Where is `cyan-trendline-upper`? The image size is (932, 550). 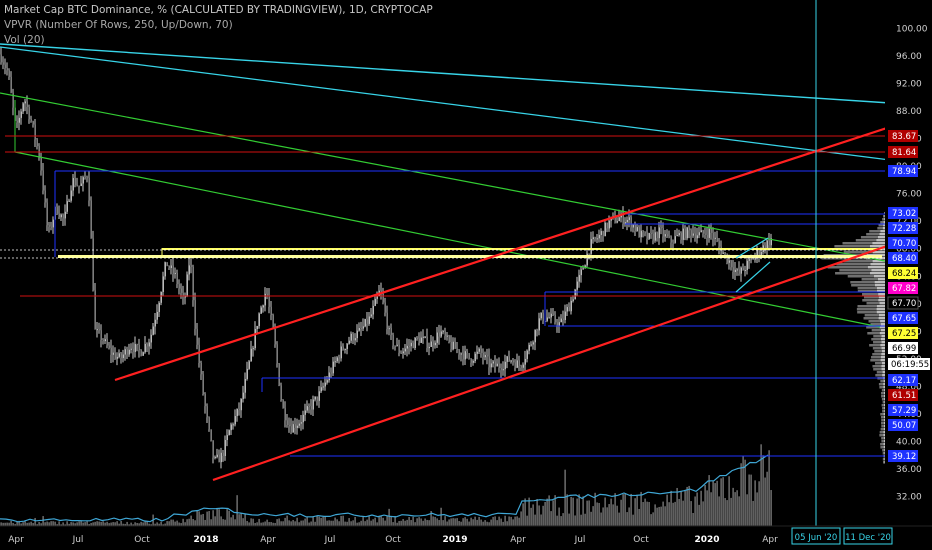 cyan-trendline-upper is located at coordinates (445, 73).